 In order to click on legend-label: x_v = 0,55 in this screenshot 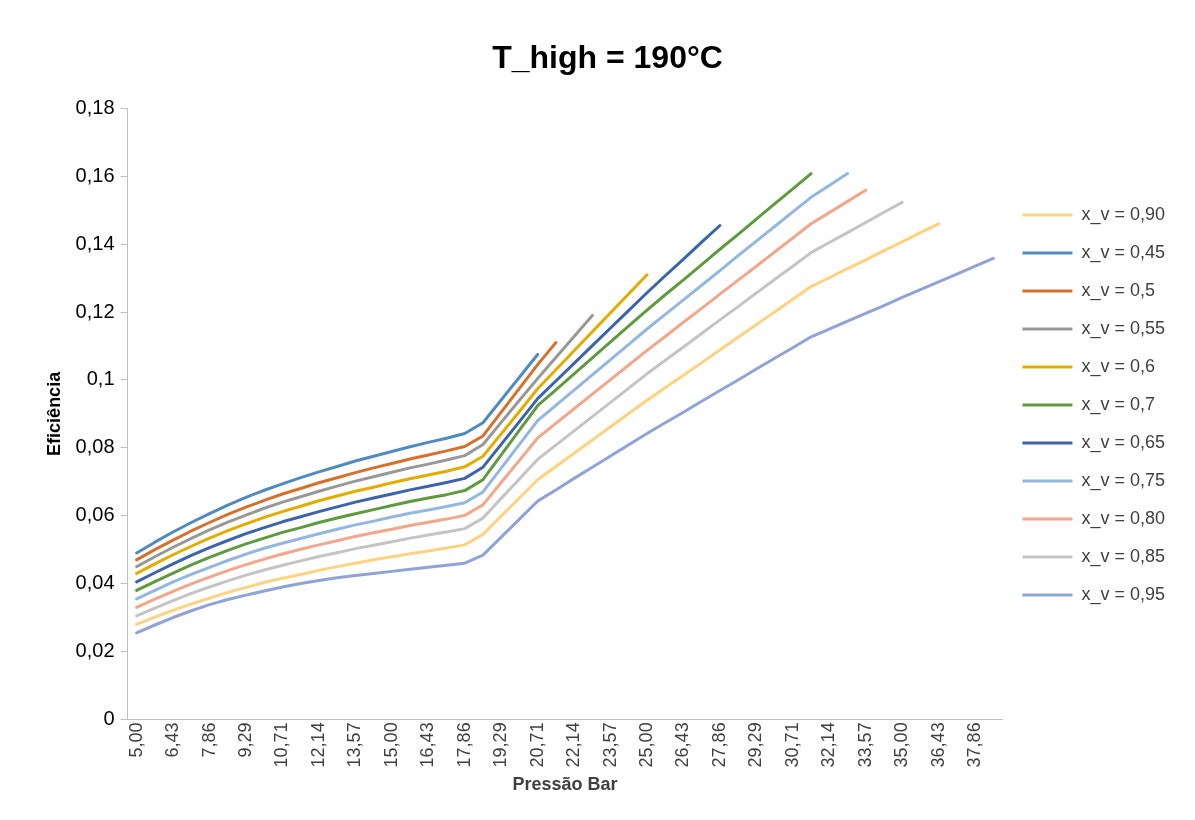, I will do `click(1123, 328)`.